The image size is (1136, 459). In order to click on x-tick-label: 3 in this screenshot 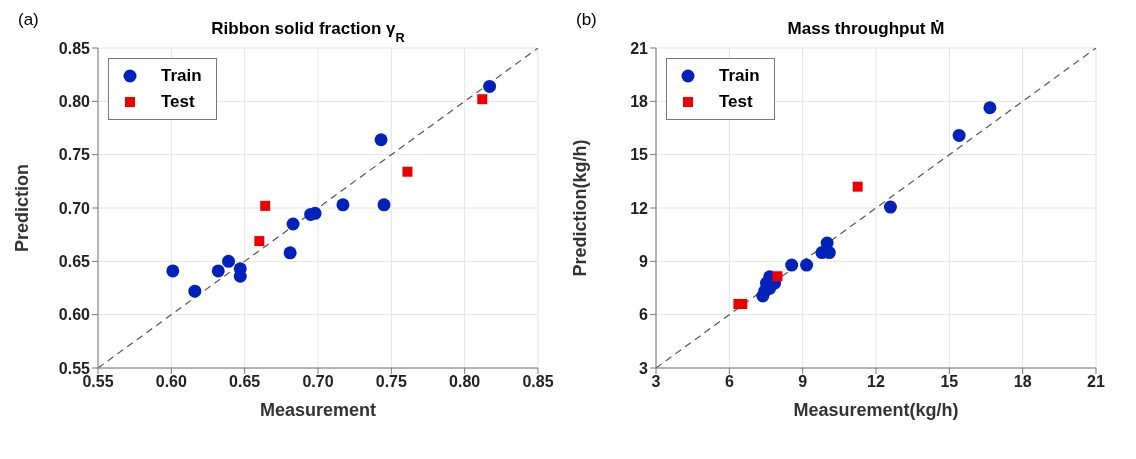, I will do `click(656, 382)`.